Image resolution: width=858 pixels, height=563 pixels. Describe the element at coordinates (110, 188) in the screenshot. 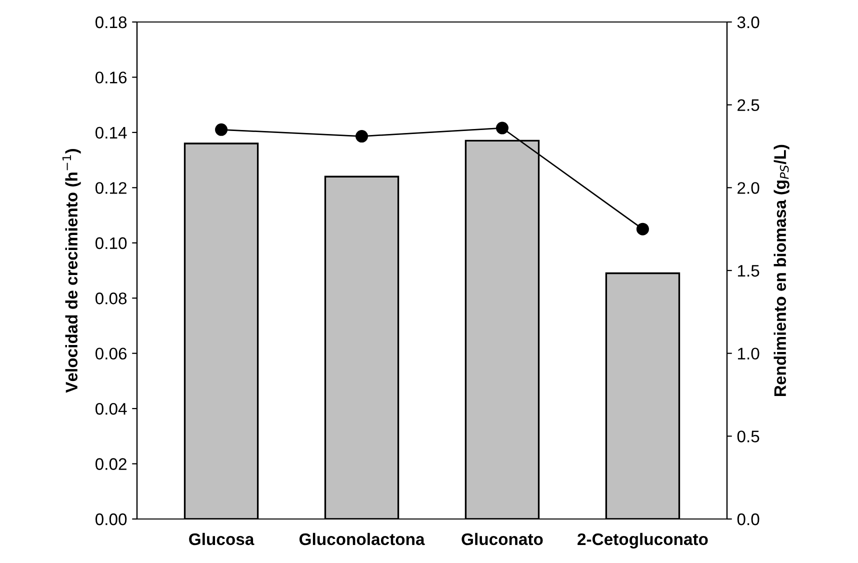

I see `y-tick-label: 0.12` at that location.